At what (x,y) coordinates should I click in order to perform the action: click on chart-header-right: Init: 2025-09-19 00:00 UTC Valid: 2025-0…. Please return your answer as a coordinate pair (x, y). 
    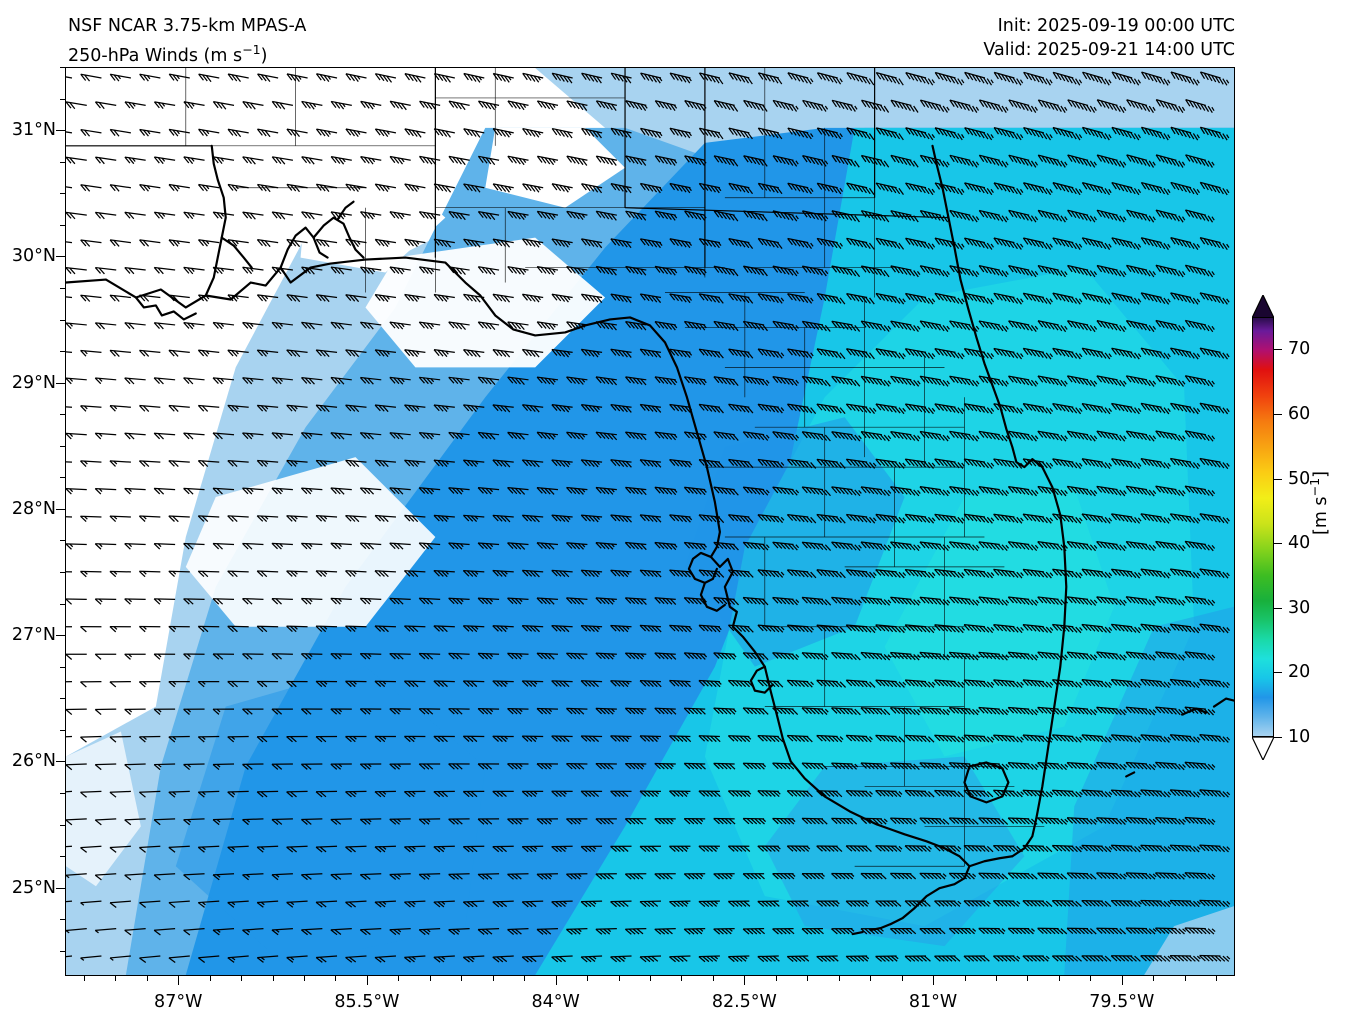
    Looking at the image, I should click on (1109, 38).